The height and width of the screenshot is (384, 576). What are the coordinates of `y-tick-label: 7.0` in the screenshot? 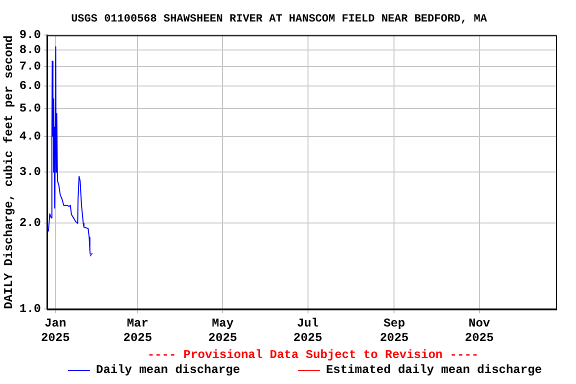 It's located at (30, 67).